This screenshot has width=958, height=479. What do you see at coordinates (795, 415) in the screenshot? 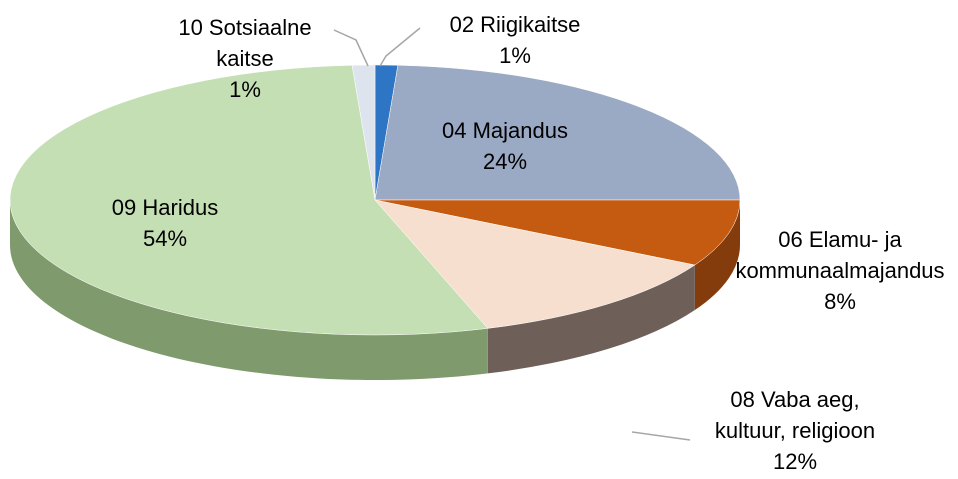
I see `label-name: 08 Vaba aeg, kultuur, religioon` at bounding box center [795, 415].